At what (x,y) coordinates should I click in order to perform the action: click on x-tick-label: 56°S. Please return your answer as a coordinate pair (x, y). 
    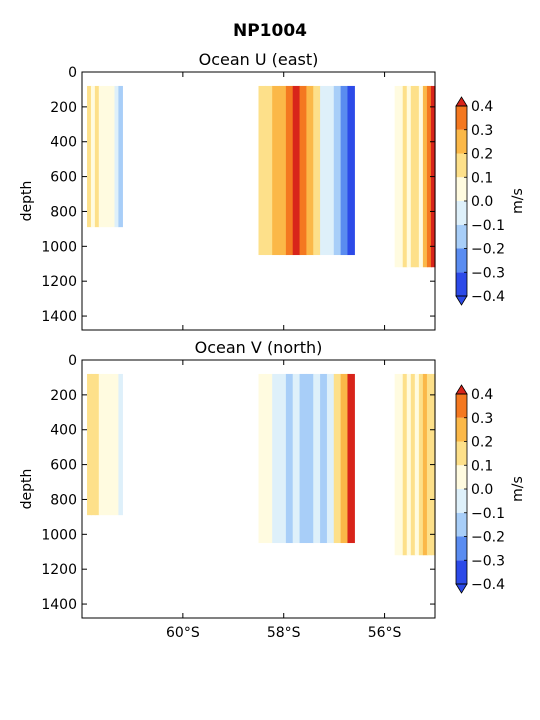
    Looking at the image, I should click on (385, 633).